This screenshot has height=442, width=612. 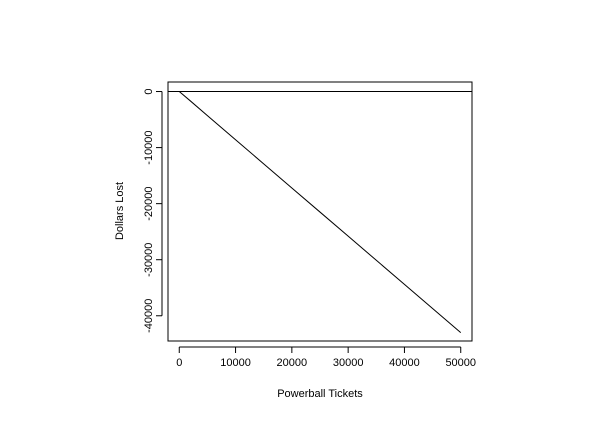 I want to click on x-tick-label: 20000, so click(x=292, y=363).